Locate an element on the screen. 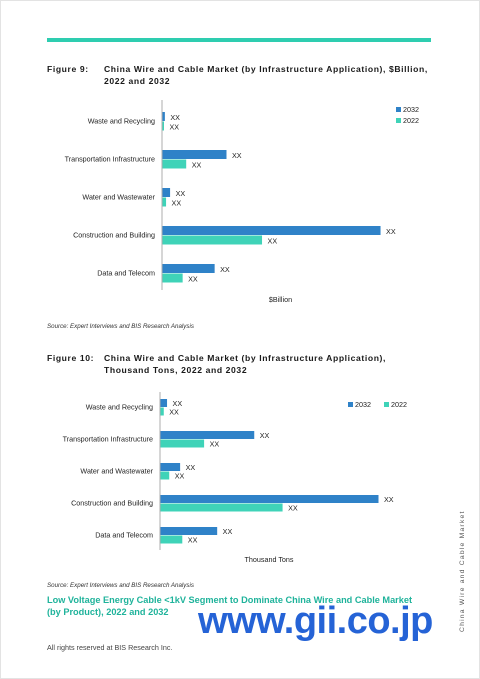 This screenshot has width=480, height=679. figure-10-number: Figure 10: is located at coordinates (71, 358).